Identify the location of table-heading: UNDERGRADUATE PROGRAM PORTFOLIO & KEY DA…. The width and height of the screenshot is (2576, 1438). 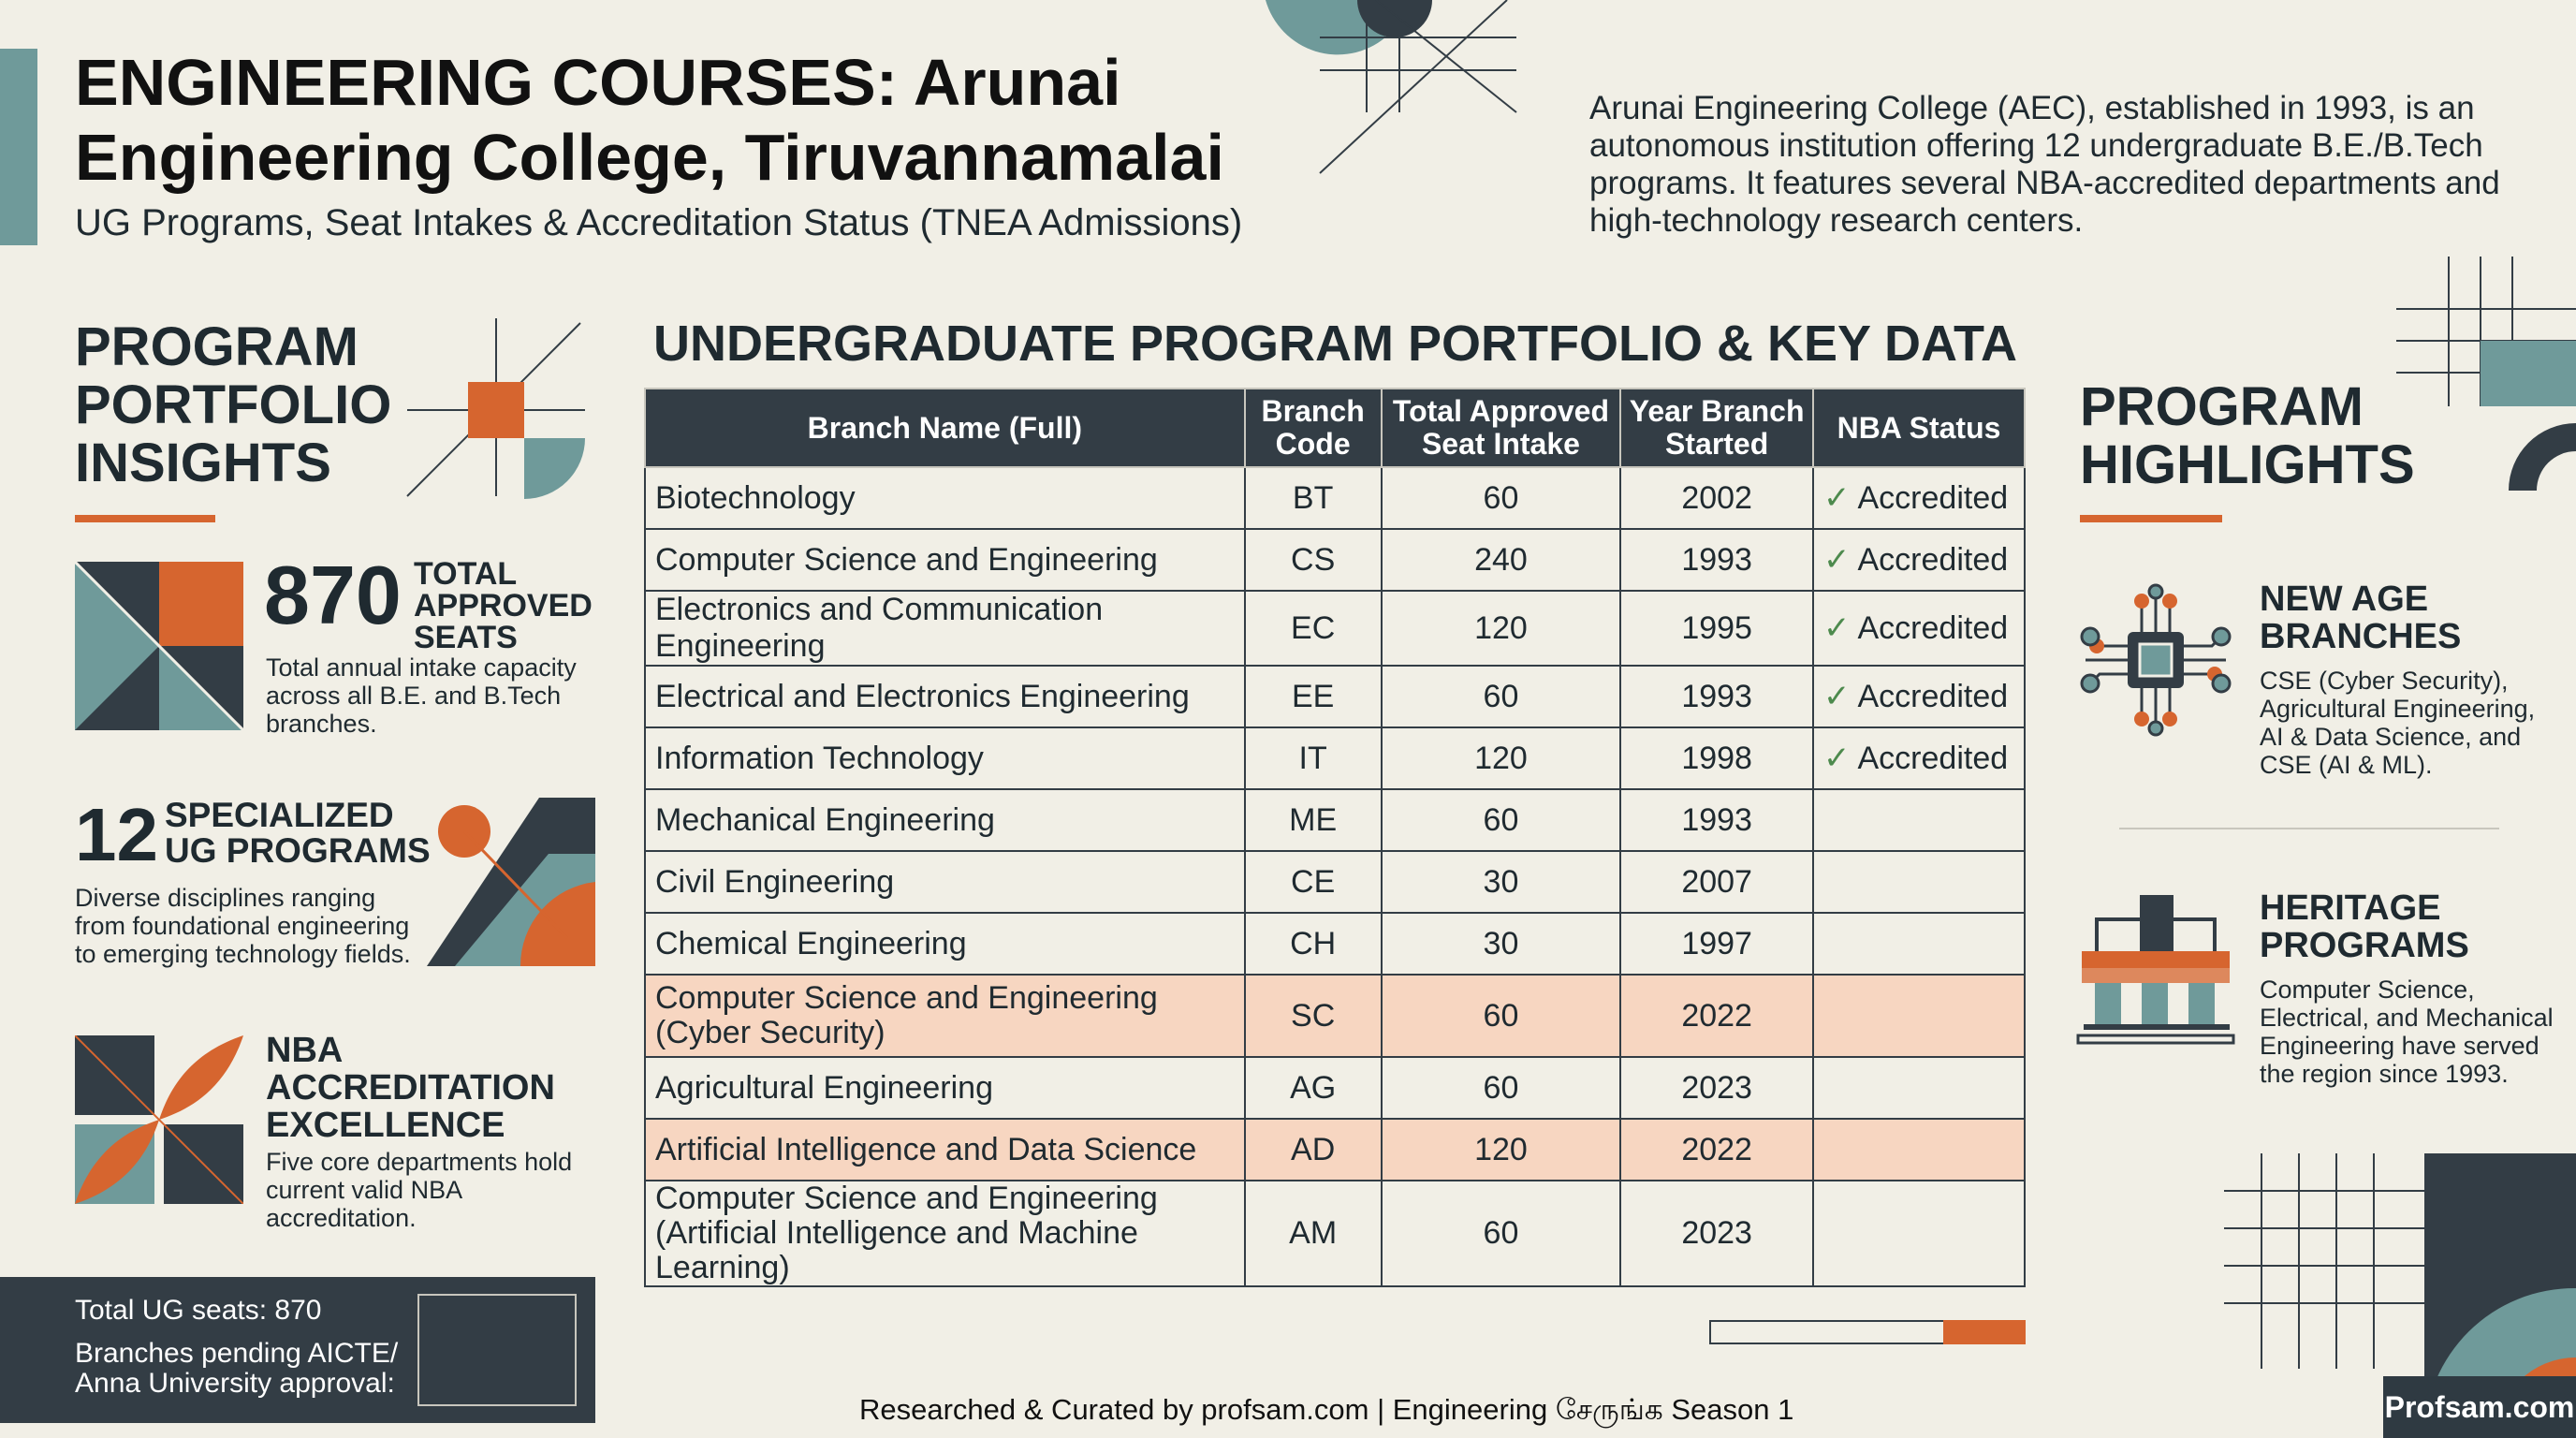
(1335, 343).